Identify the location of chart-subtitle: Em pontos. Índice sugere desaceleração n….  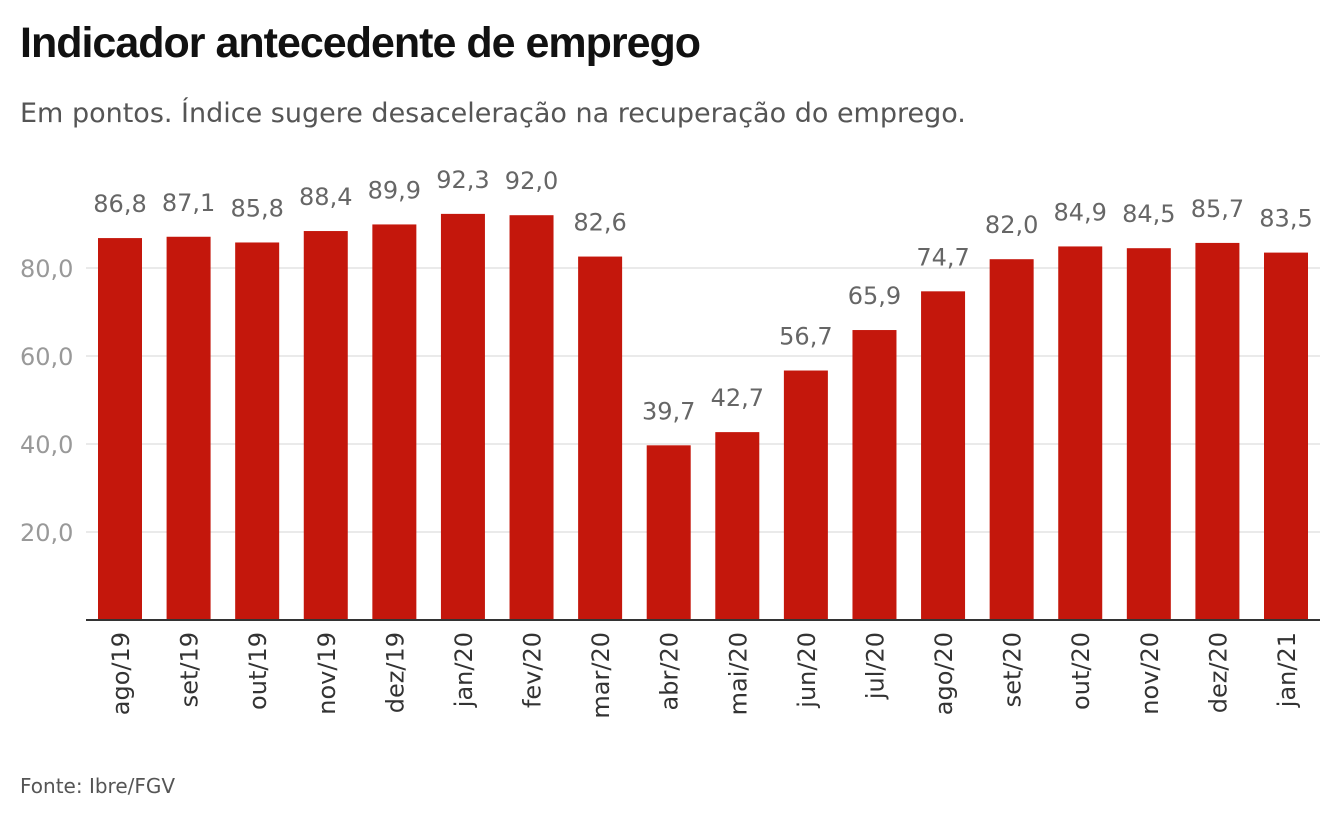
(493, 113).